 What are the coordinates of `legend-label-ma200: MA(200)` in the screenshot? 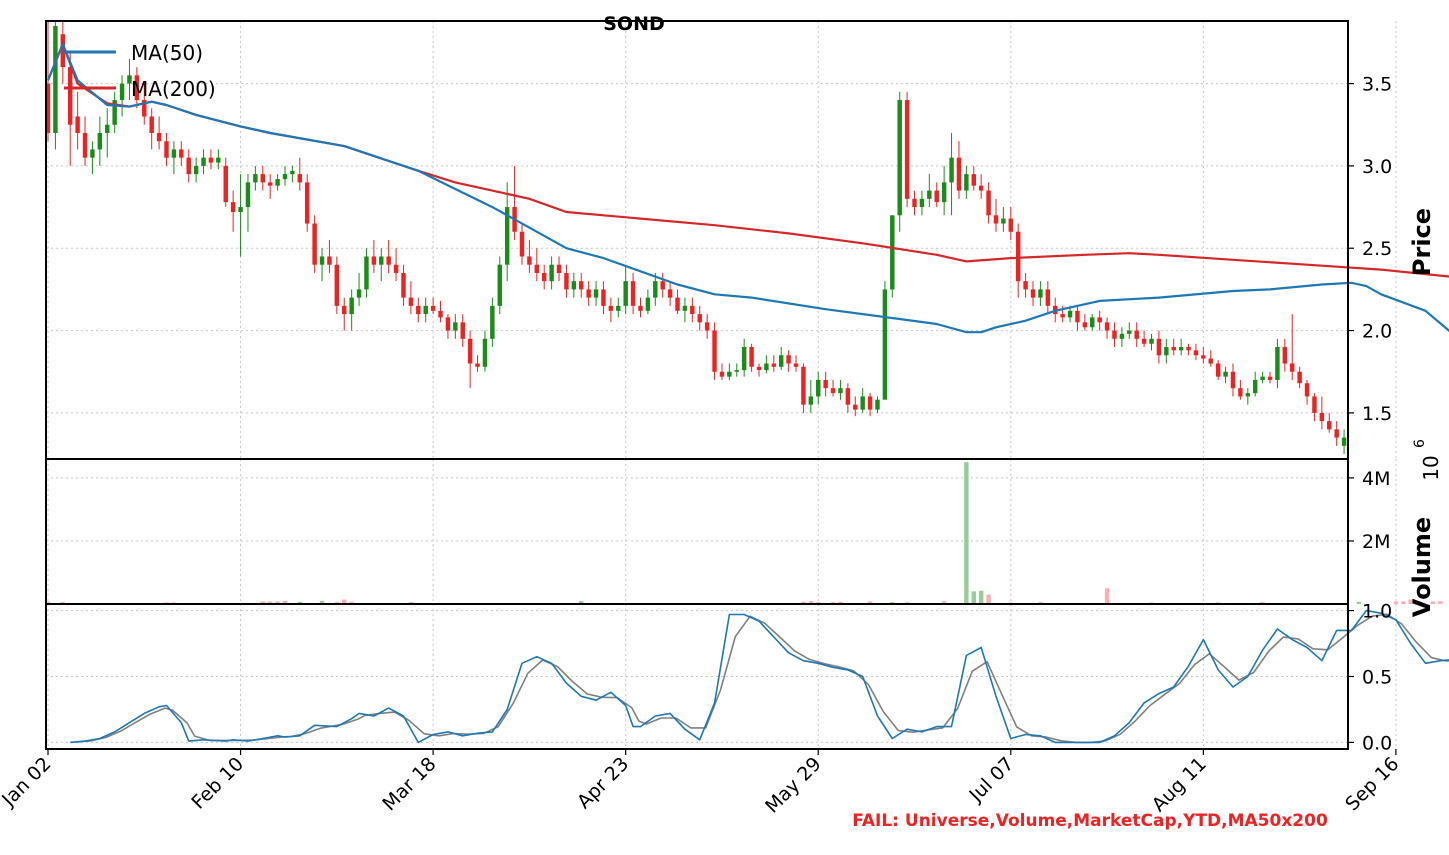 It's located at (173, 89).